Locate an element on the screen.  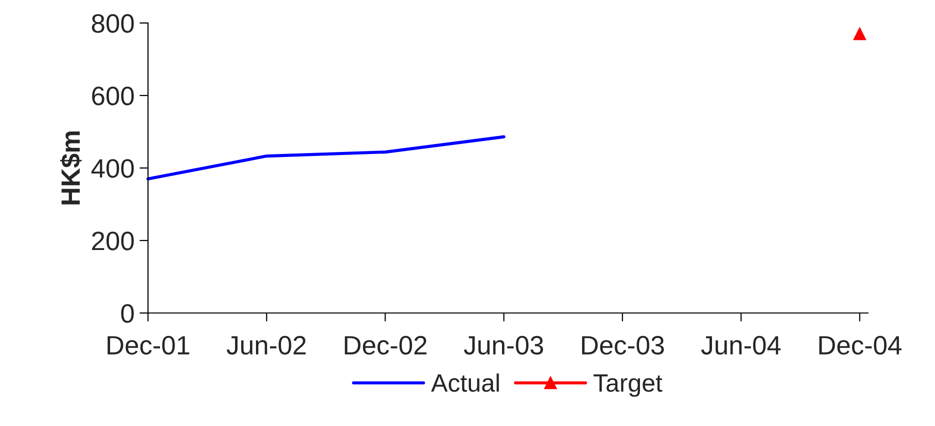
legend-label: Target is located at coordinates (628, 385).